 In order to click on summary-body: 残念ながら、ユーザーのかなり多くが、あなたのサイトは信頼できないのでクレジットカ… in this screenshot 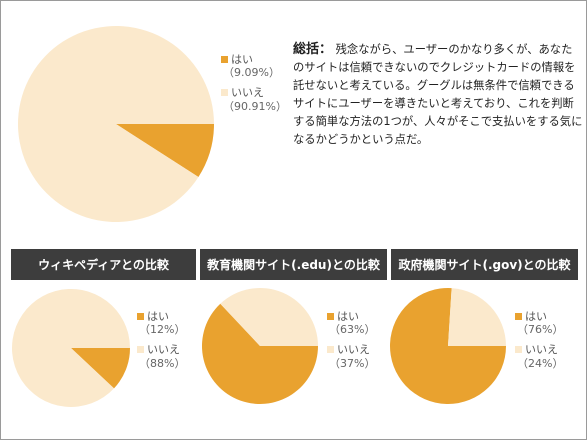, I will do `click(438, 94)`.